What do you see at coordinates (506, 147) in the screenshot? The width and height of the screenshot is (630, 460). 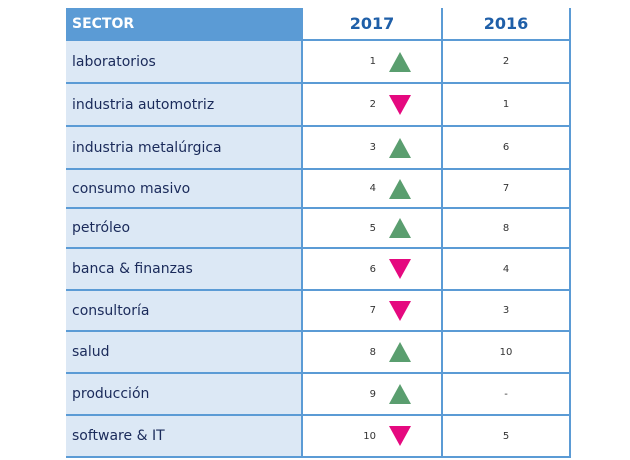 I see `rank-2016: 6` at bounding box center [506, 147].